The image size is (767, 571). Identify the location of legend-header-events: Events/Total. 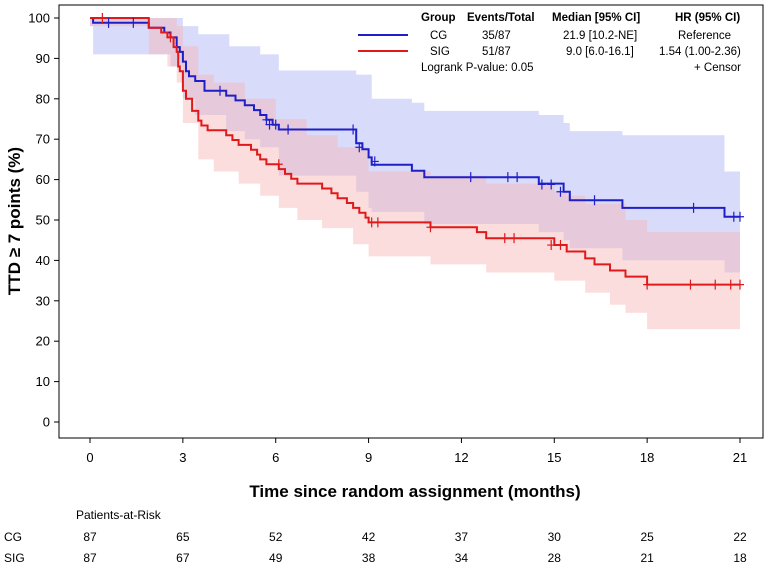
(501, 18).